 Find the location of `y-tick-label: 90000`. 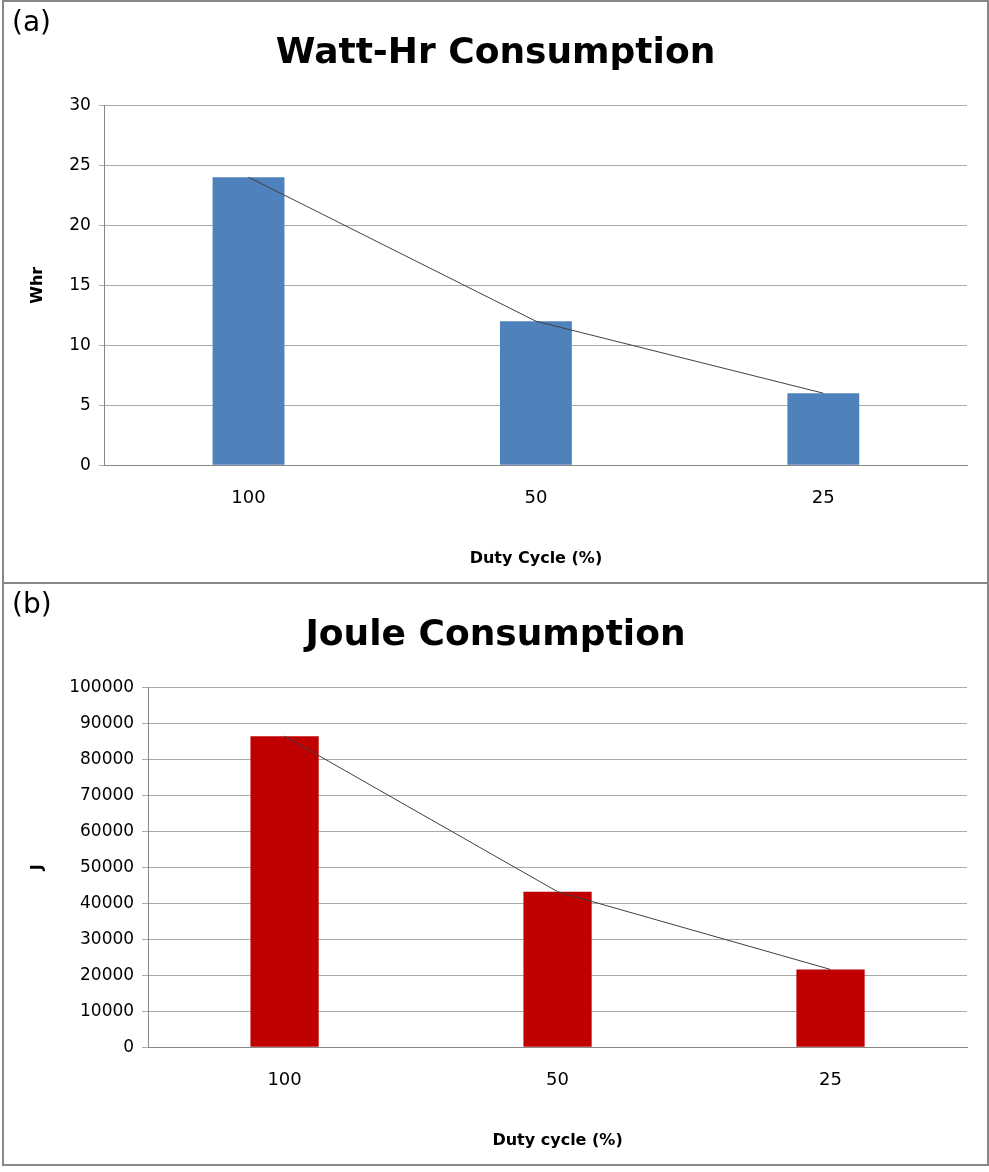

y-tick-label: 90000 is located at coordinates (107, 721).